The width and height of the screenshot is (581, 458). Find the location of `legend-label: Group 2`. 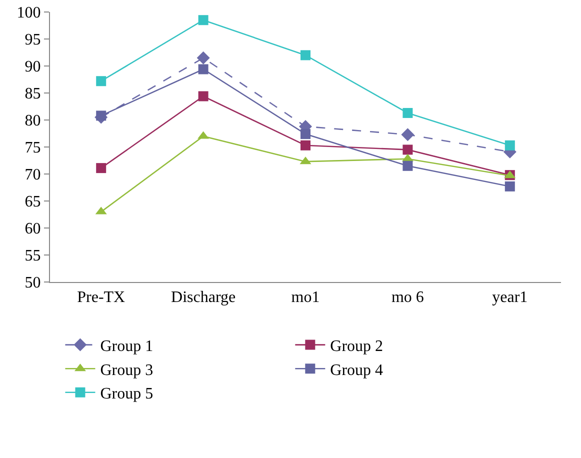

legend-label: Group 2 is located at coordinates (357, 347).